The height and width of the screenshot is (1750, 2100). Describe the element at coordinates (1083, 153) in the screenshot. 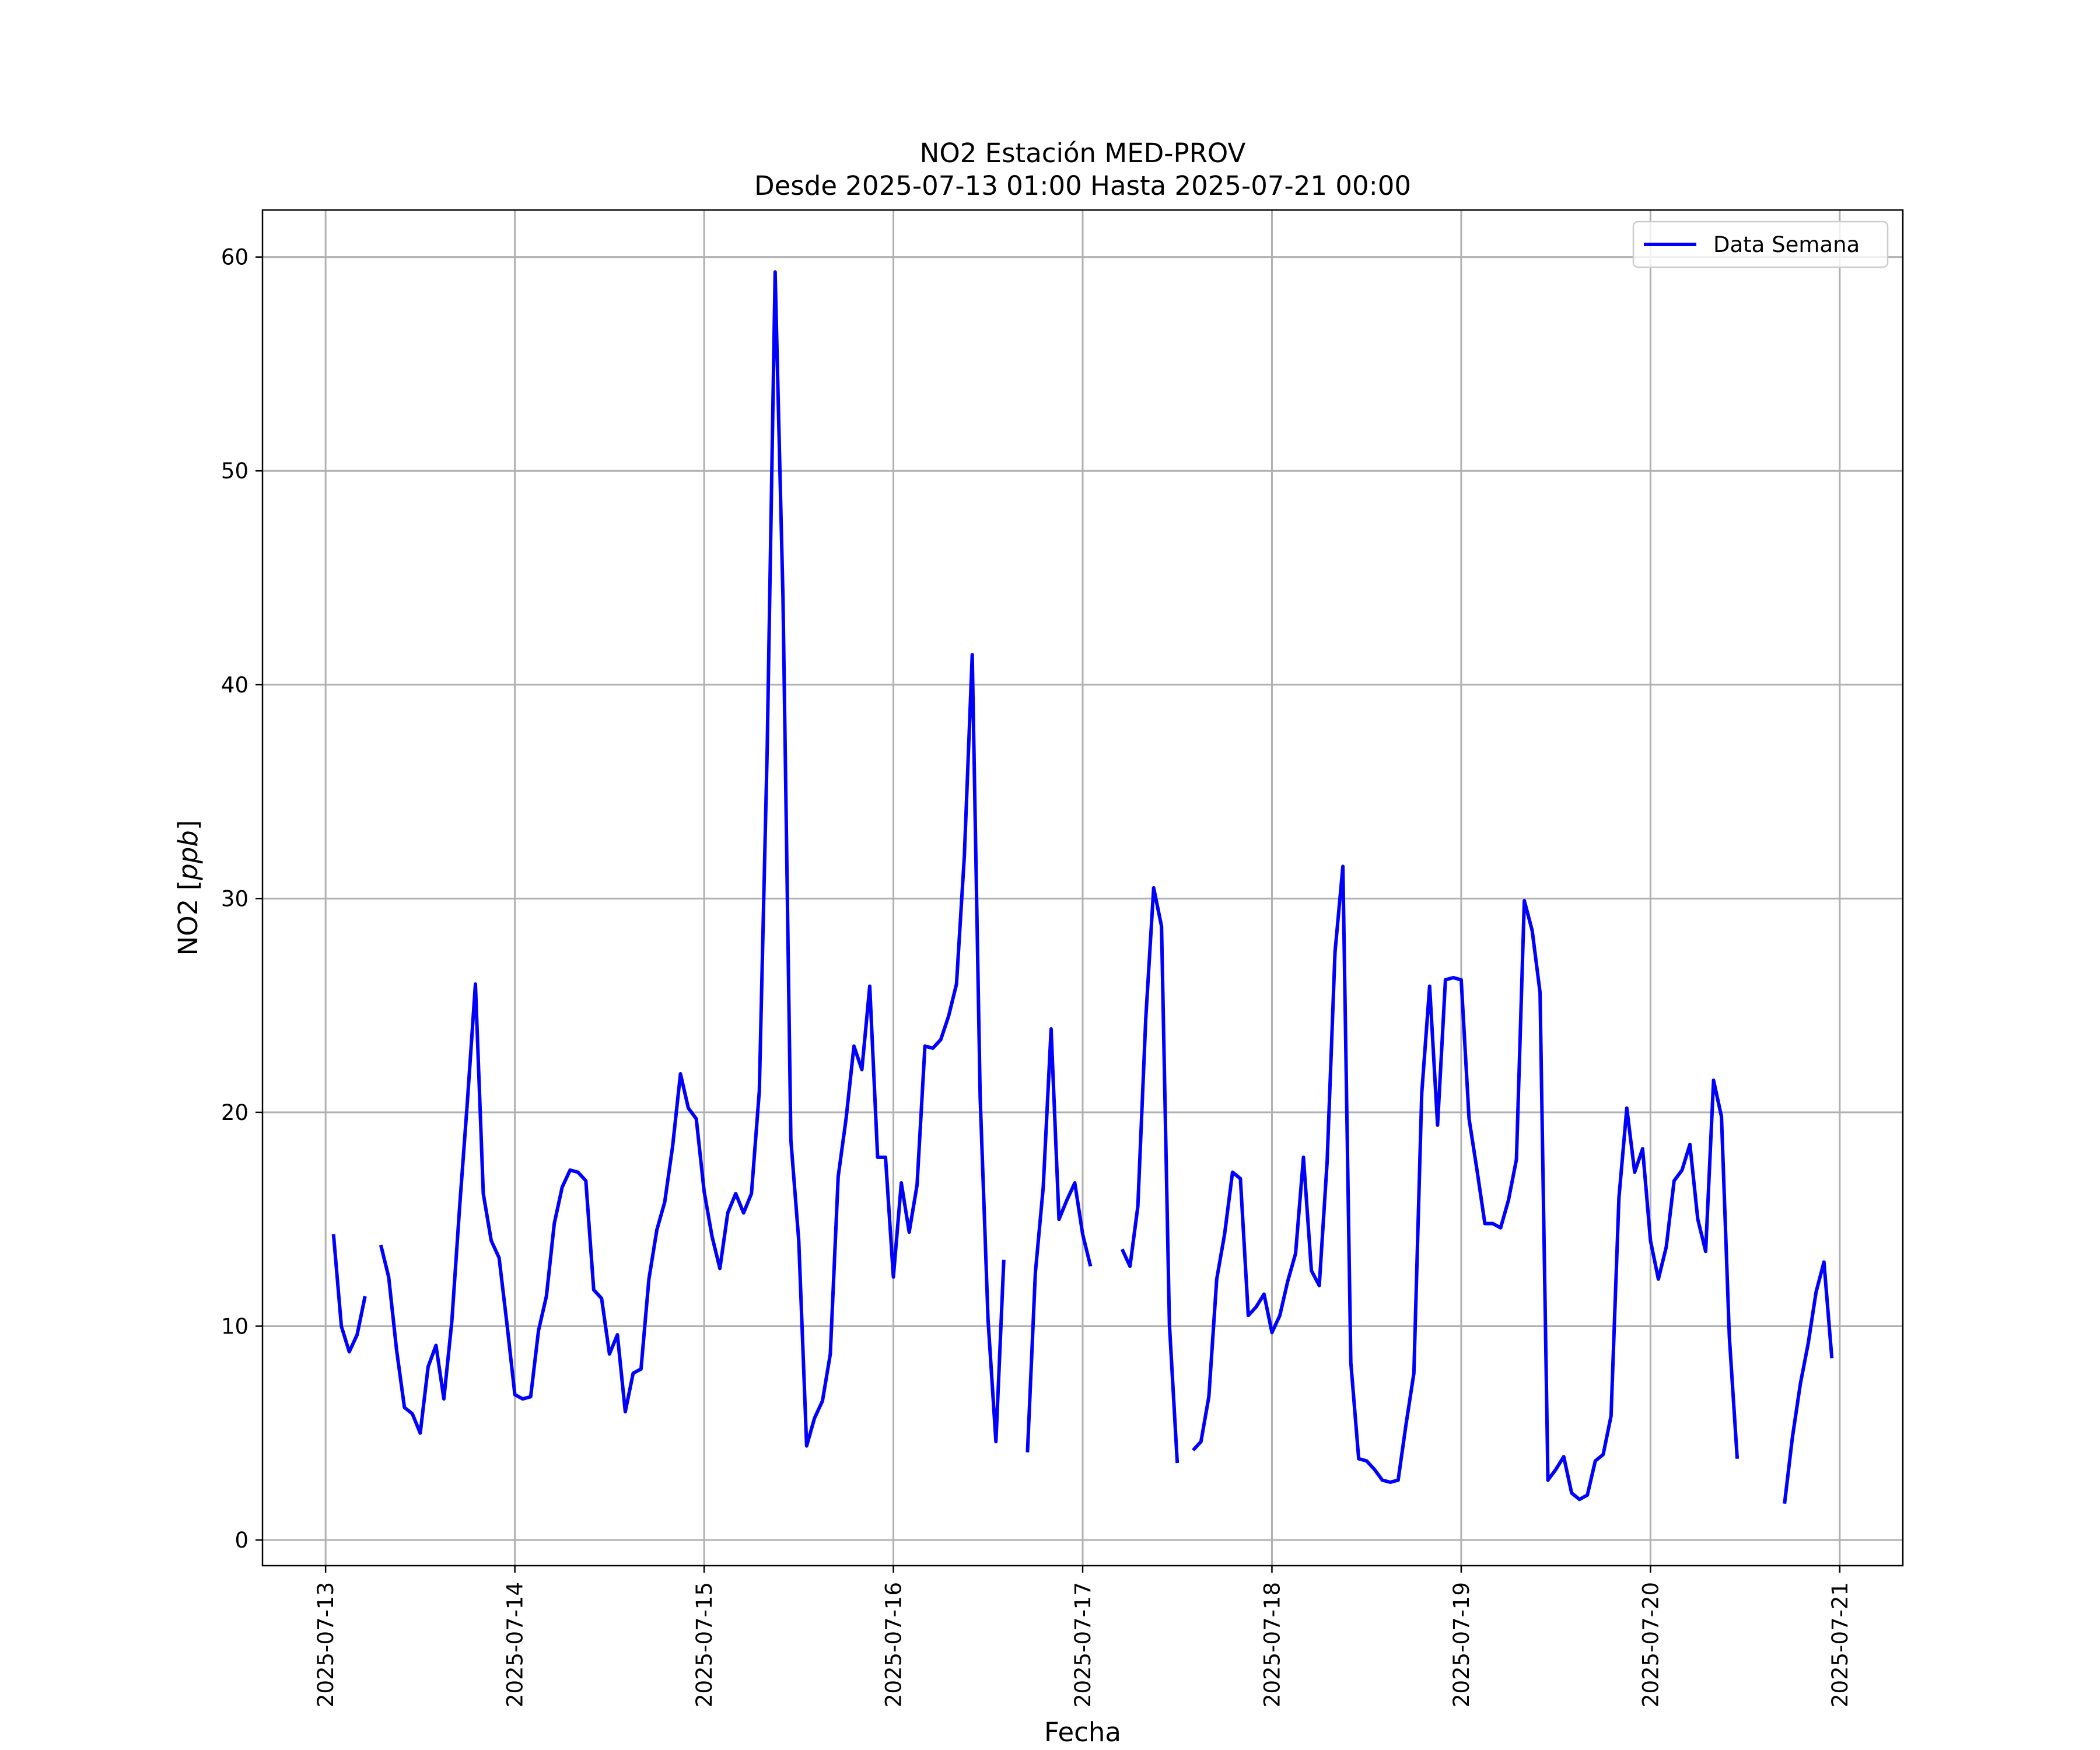

I see `chart-title: NO2 Estación MED-PROV` at that location.